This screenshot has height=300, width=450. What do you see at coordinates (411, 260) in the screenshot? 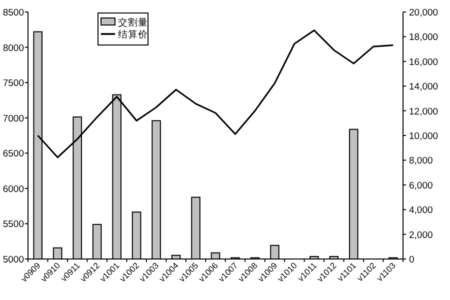
I see `y2-tick-label: 0` at bounding box center [411, 260].